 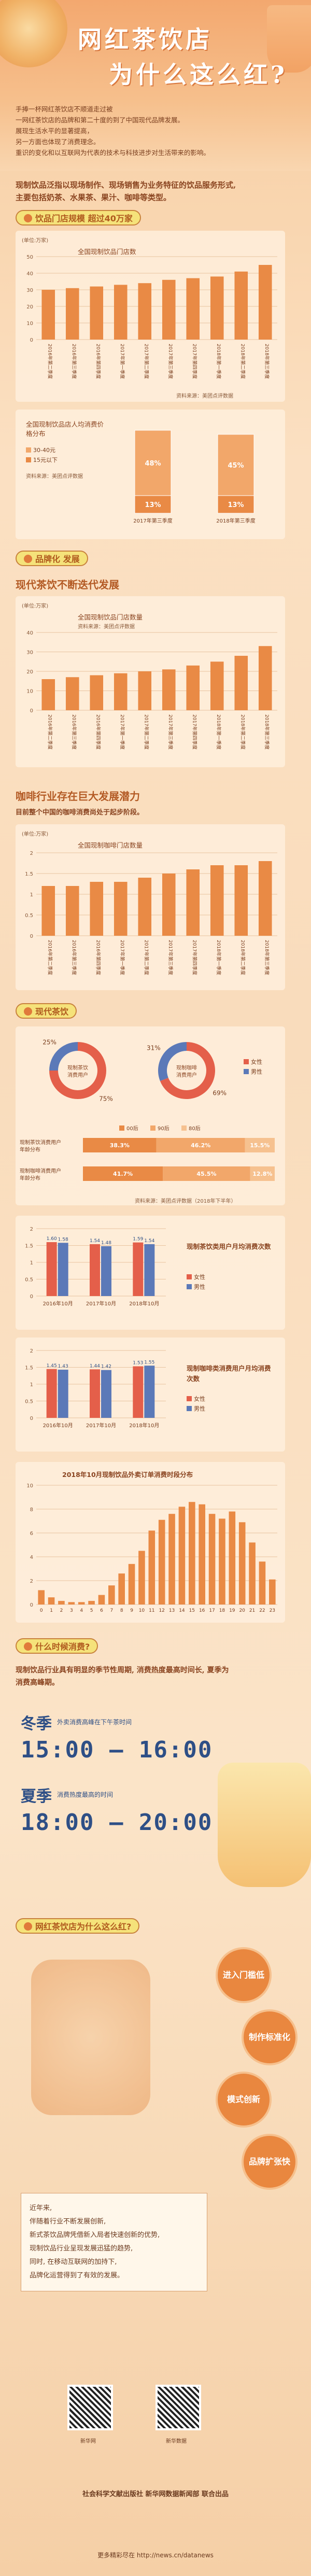 I want to click on qr-code-data, so click(x=178, y=2407).